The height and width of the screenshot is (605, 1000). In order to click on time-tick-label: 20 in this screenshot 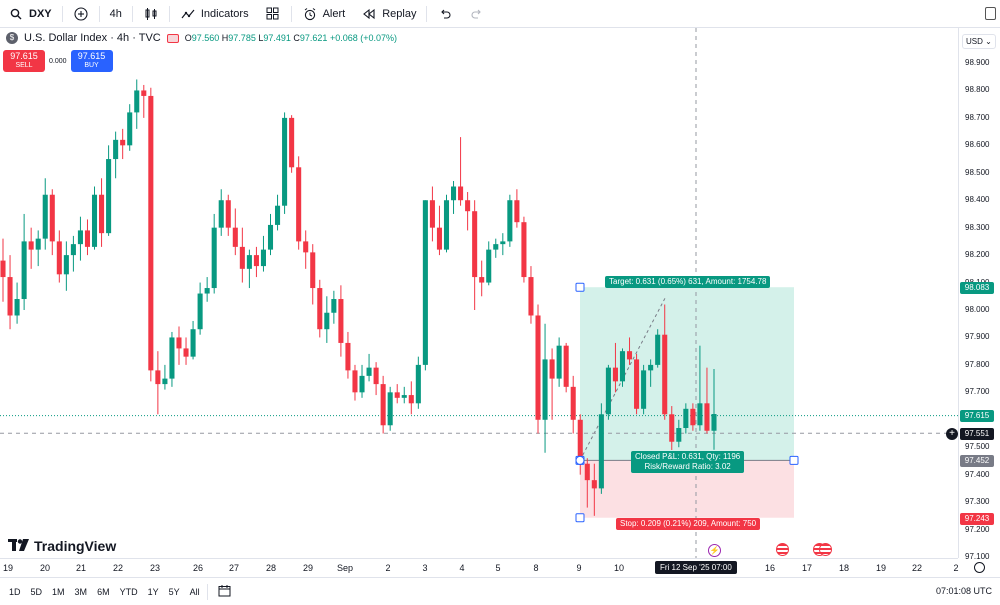, I will do `click(45, 568)`.